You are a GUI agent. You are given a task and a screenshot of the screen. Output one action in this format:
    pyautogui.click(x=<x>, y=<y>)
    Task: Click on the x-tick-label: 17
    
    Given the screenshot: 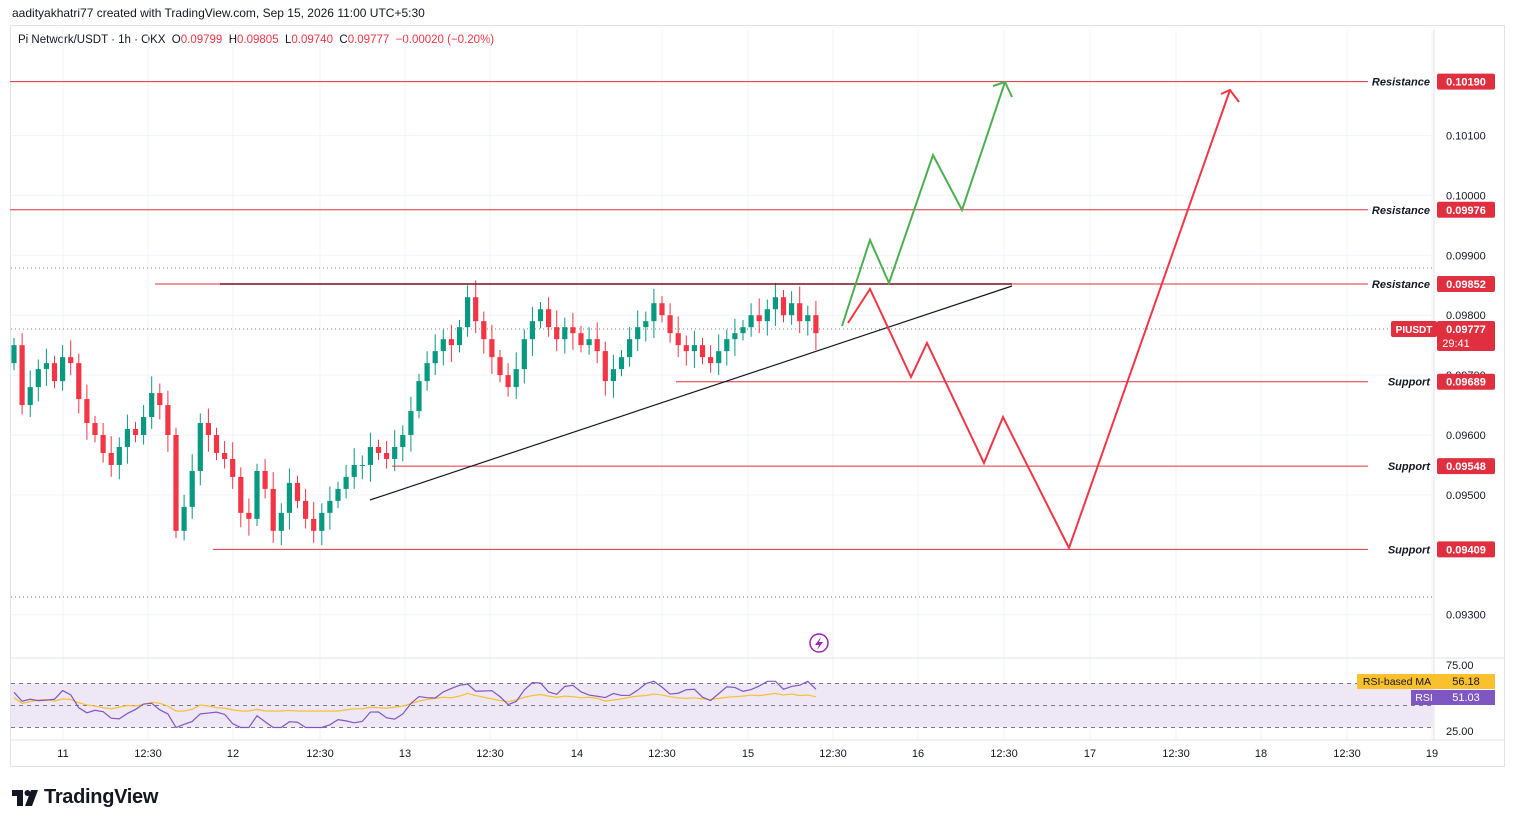 What is the action you would take?
    pyautogui.click(x=1090, y=754)
    